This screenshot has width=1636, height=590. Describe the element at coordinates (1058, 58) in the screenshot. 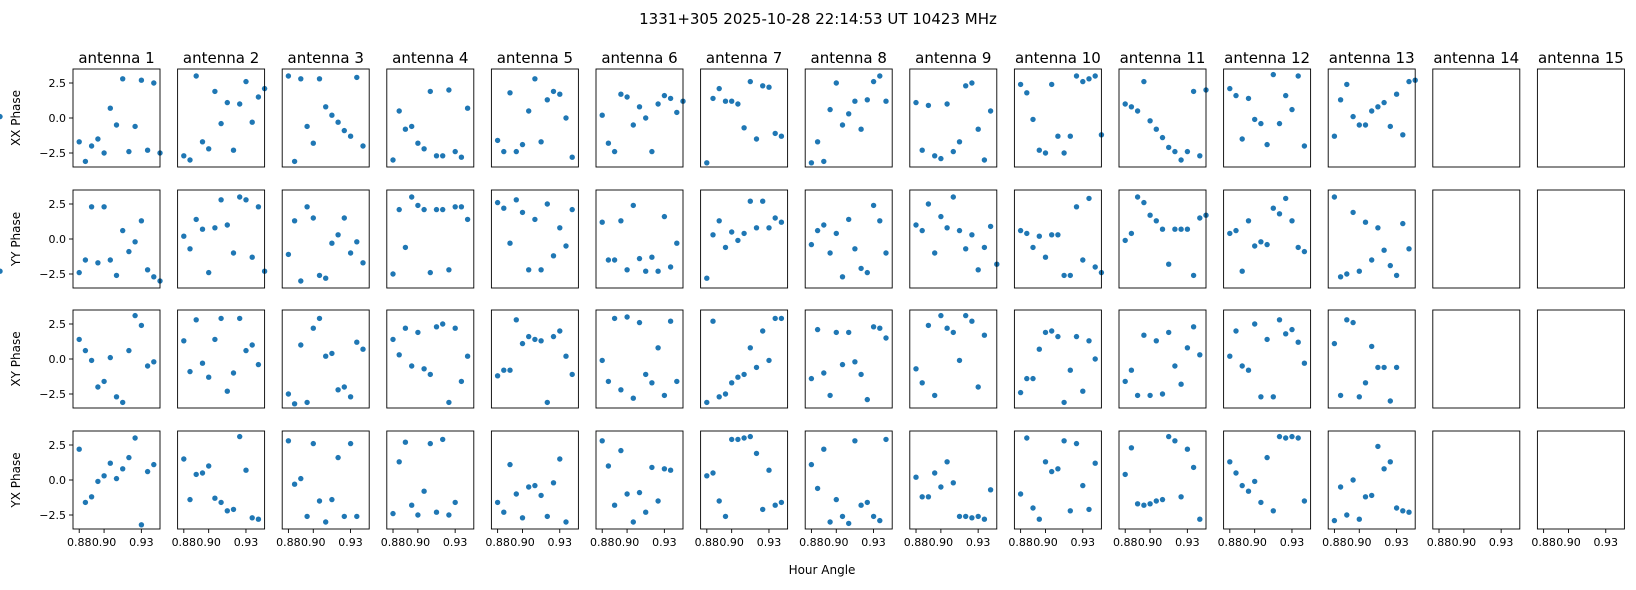

I see `antenna-title: antenna 10` at that location.